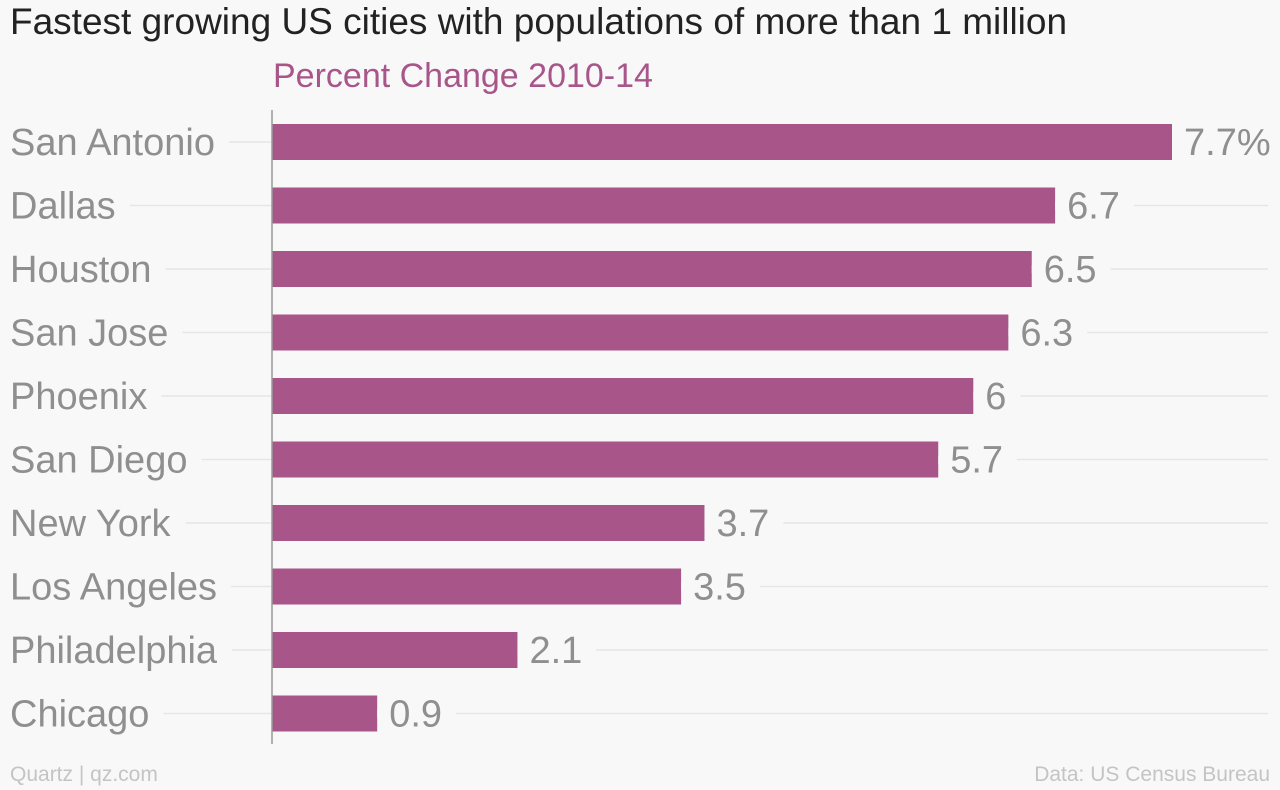  I want to click on value-label: 0.9, so click(415, 715).